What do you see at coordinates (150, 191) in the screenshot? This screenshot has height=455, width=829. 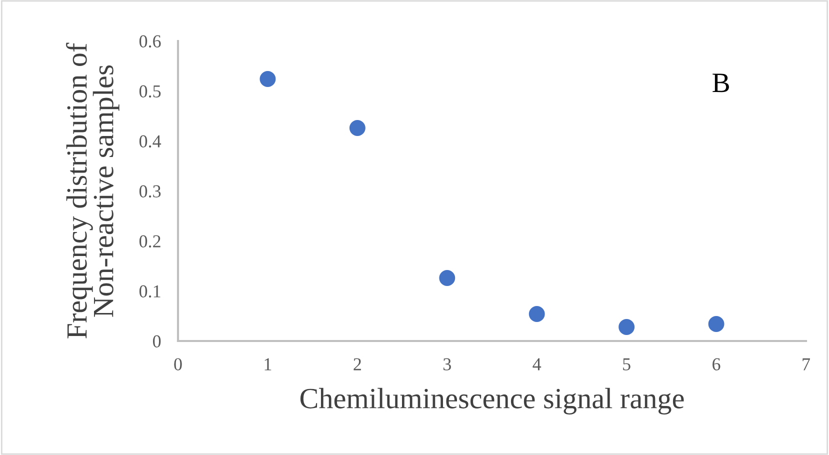 I see `y-tick-label: 0.3` at bounding box center [150, 191].